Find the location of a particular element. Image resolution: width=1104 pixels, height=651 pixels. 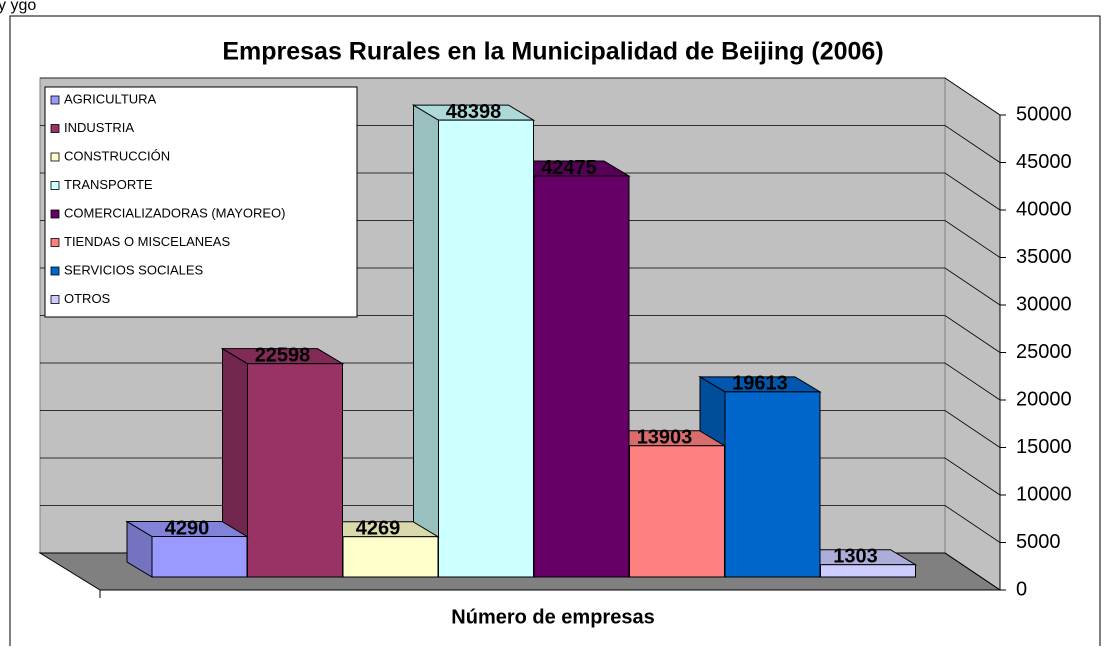

y-tick-label: 15000 is located at coordinates (1044, 447).